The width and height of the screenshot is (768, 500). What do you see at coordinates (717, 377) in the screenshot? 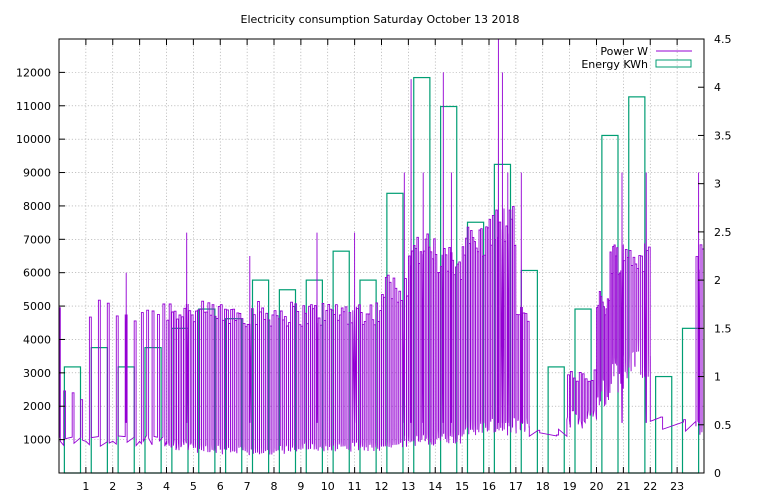
I see `y-right-tick-label: 1` at bounding box center [717, 377].